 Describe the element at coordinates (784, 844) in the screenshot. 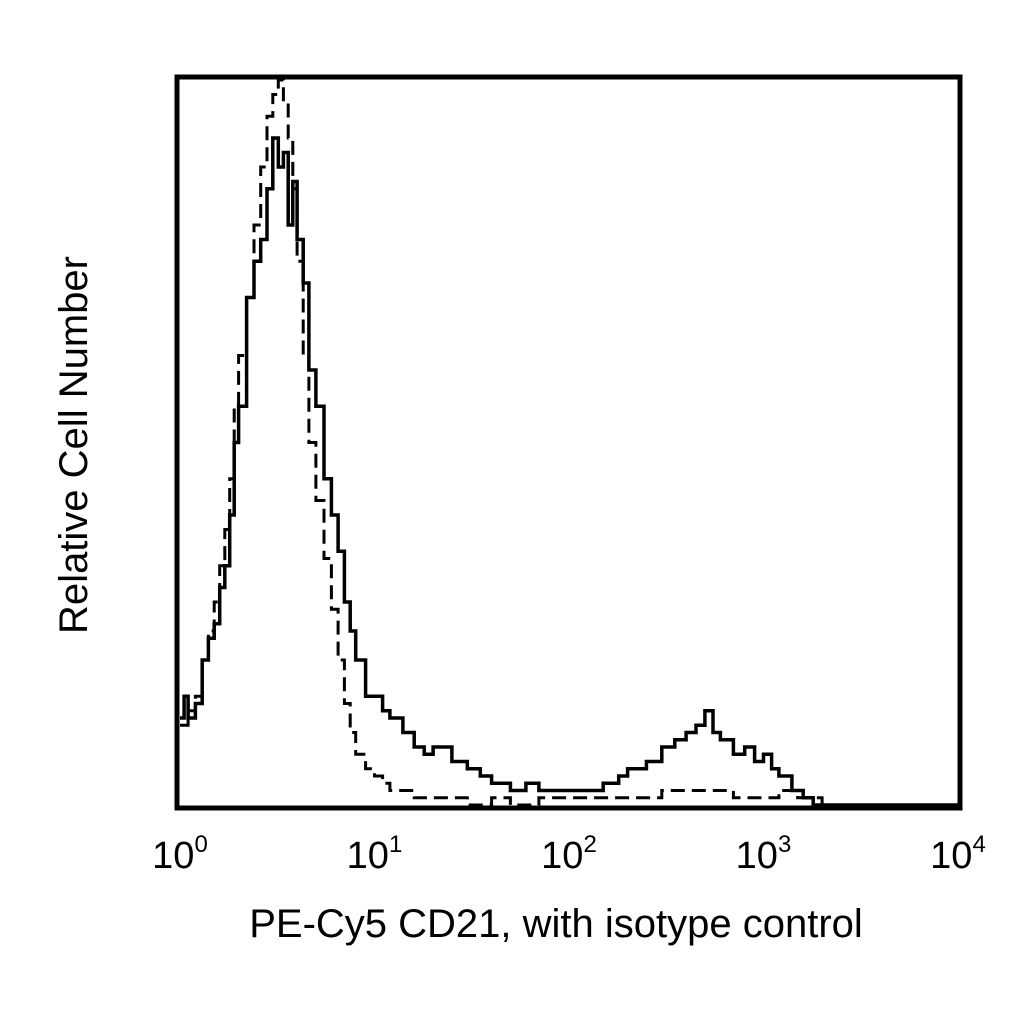

I see `x-tick-exponent: 3` at that location.